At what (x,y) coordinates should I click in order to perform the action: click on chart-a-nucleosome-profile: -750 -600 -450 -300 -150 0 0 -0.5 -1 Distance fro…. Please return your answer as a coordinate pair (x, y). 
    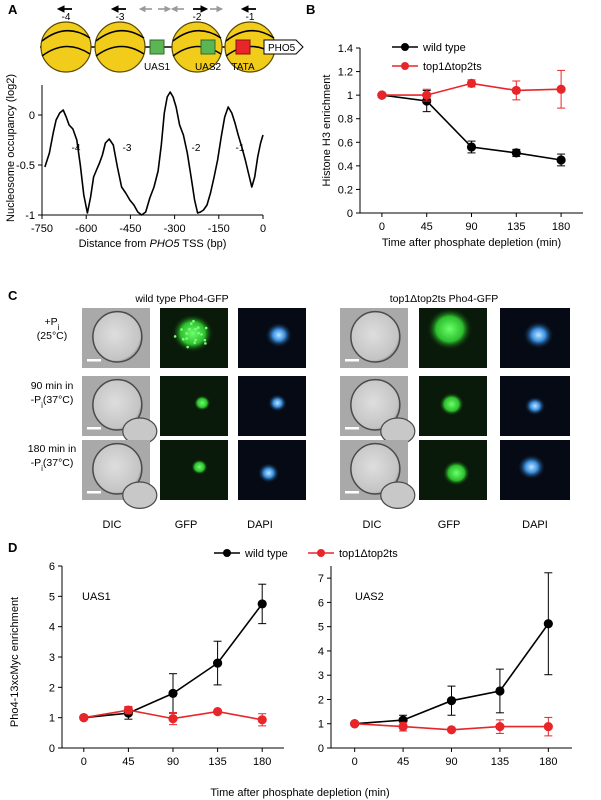
    Looking at the image, I should click on (135, 162).